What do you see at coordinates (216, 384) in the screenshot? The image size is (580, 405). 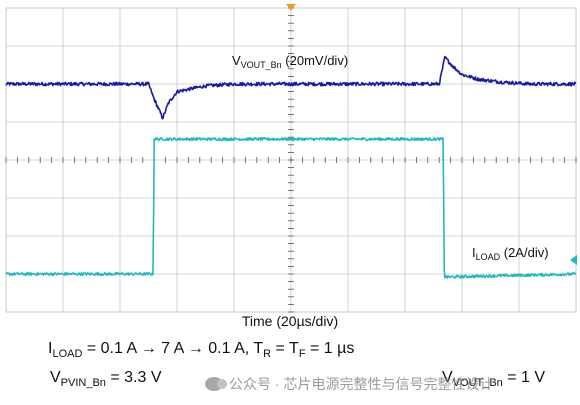 I see `wechat-icon` at bounding box center [216, 384].